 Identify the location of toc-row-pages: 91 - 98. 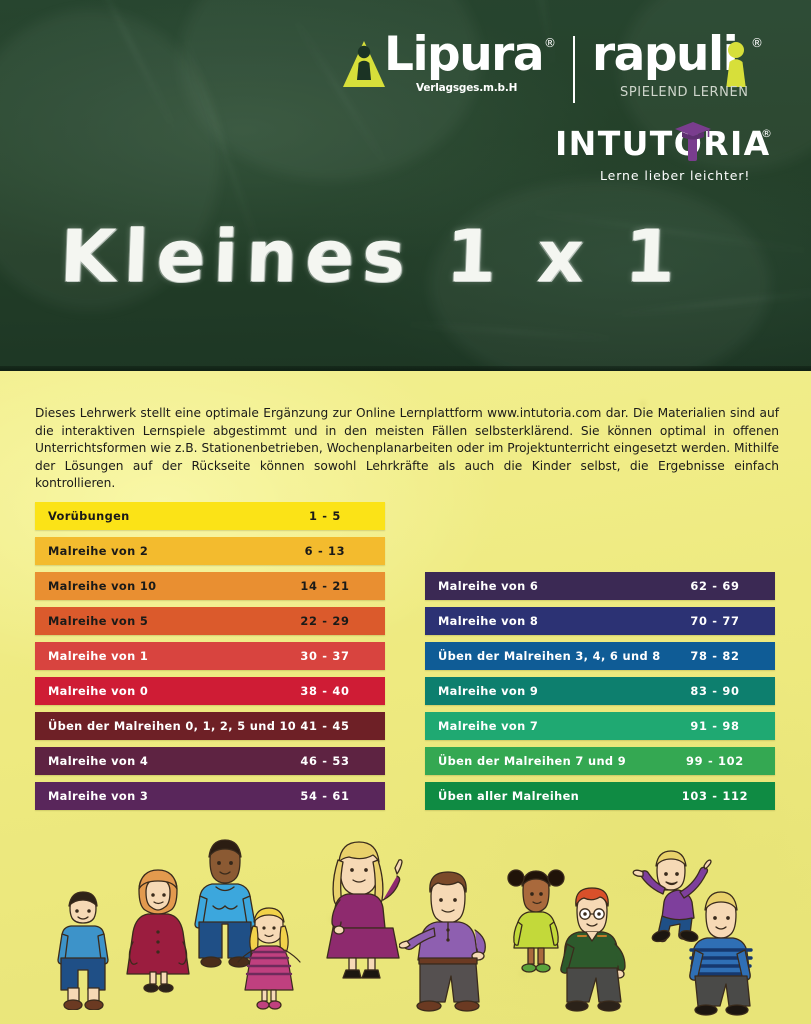
(715, 726).